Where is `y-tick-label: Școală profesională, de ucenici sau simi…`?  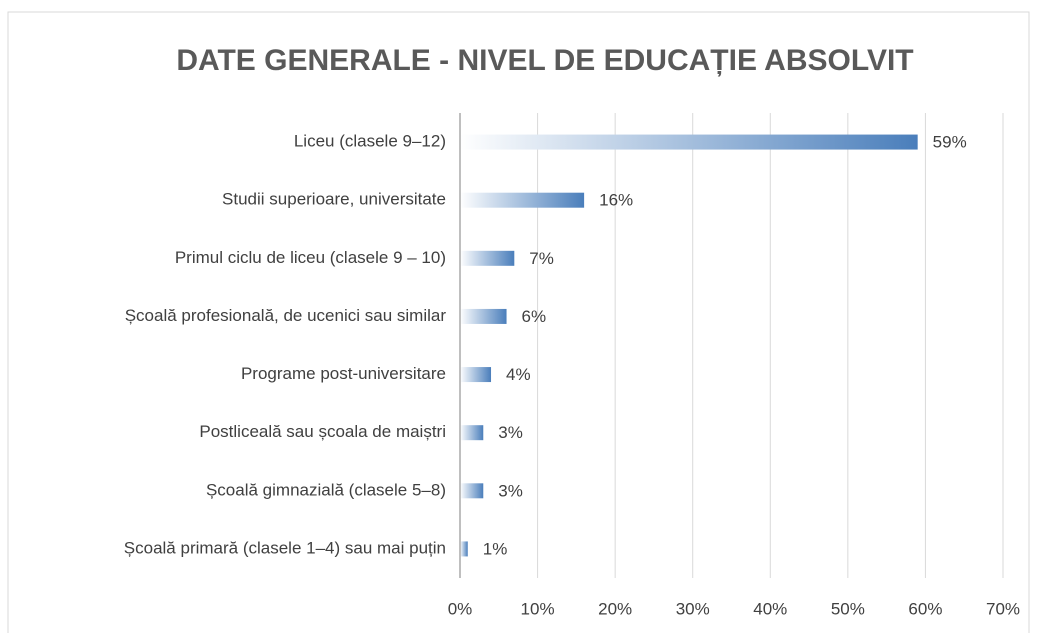 y-tick-label: Școală profesională, de ucenici sau simi… is located at coordinates (286, 315).